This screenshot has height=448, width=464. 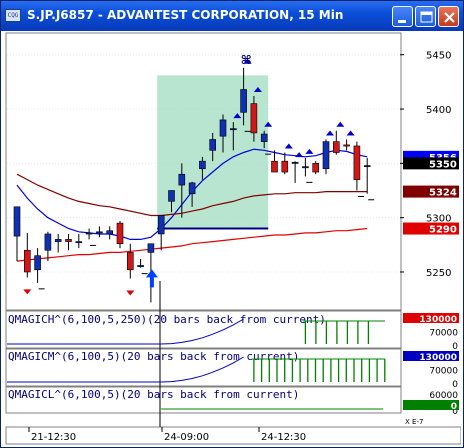 I want to click on price-flags: 5356535053245290, so click(x=431, y=193).